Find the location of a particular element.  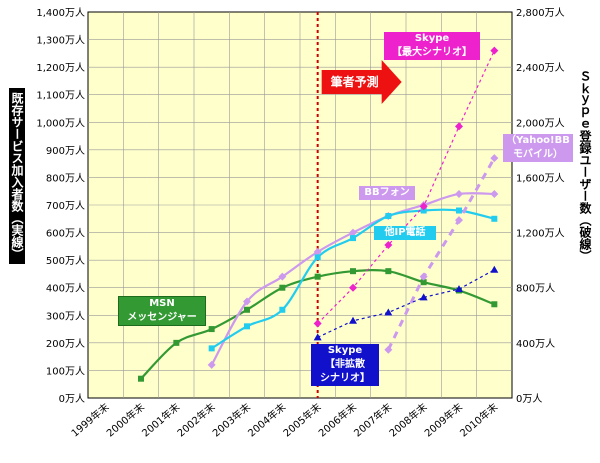

left-tick-label: 300万人 is located at coordinates (65, 316).